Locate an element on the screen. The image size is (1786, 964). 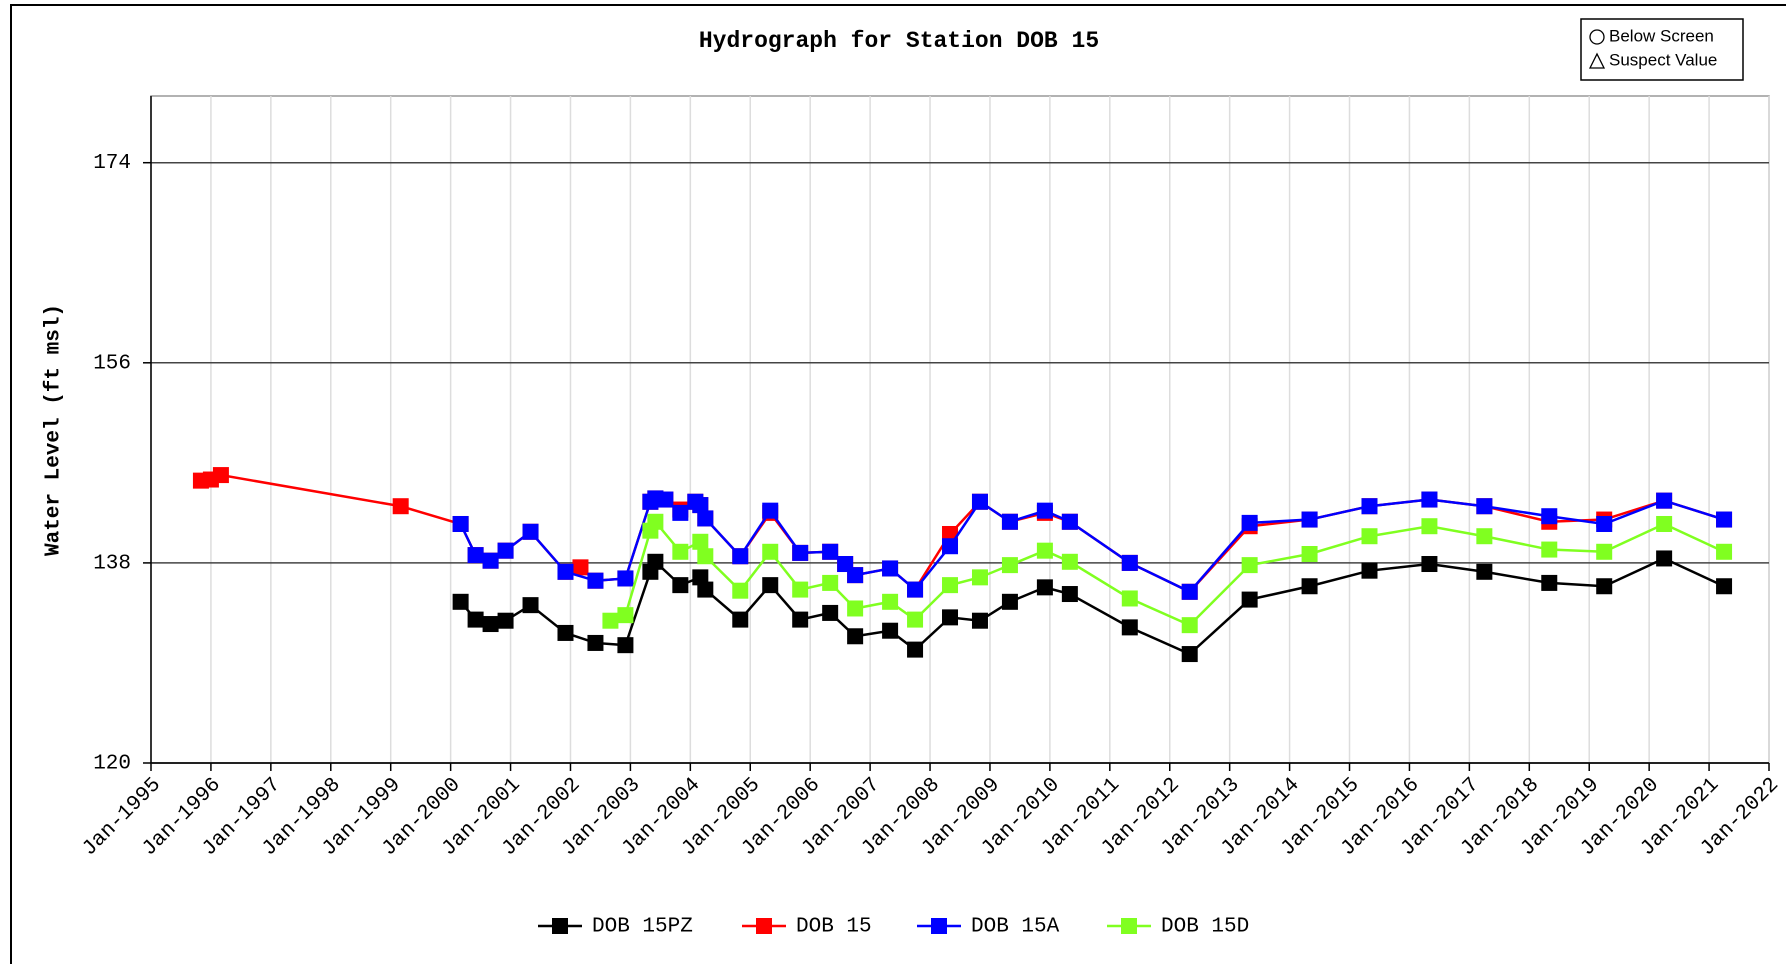
symbol-key-label: Suspect Value is located at coordinates (1663, 59).